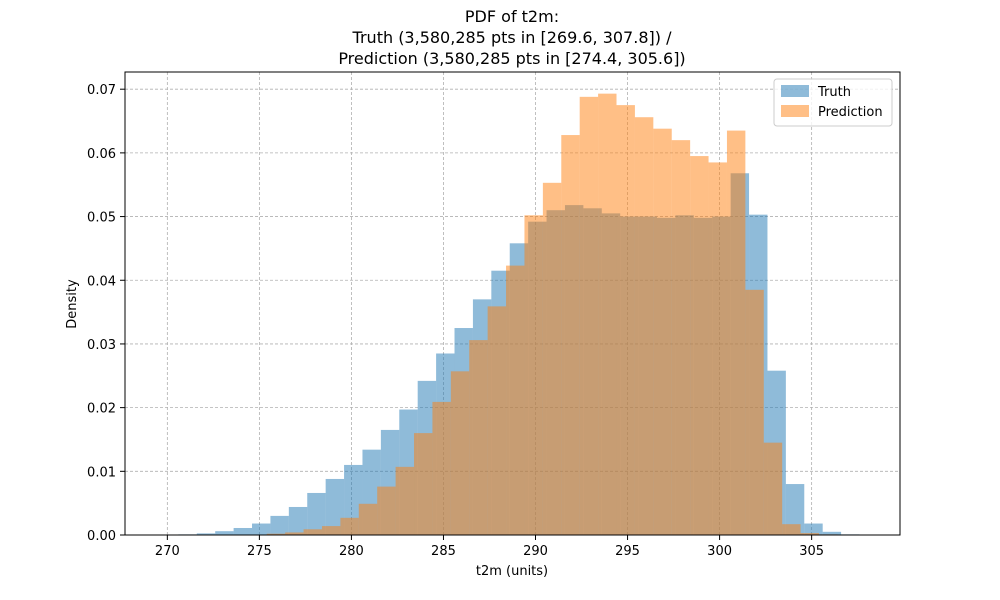 The width and height of the screenshot is (1000, 600). What do you see at coordinates (101, 345) in the screenshot?
I see `y-tick-label: 0.03` at bounding box center [101, 345].